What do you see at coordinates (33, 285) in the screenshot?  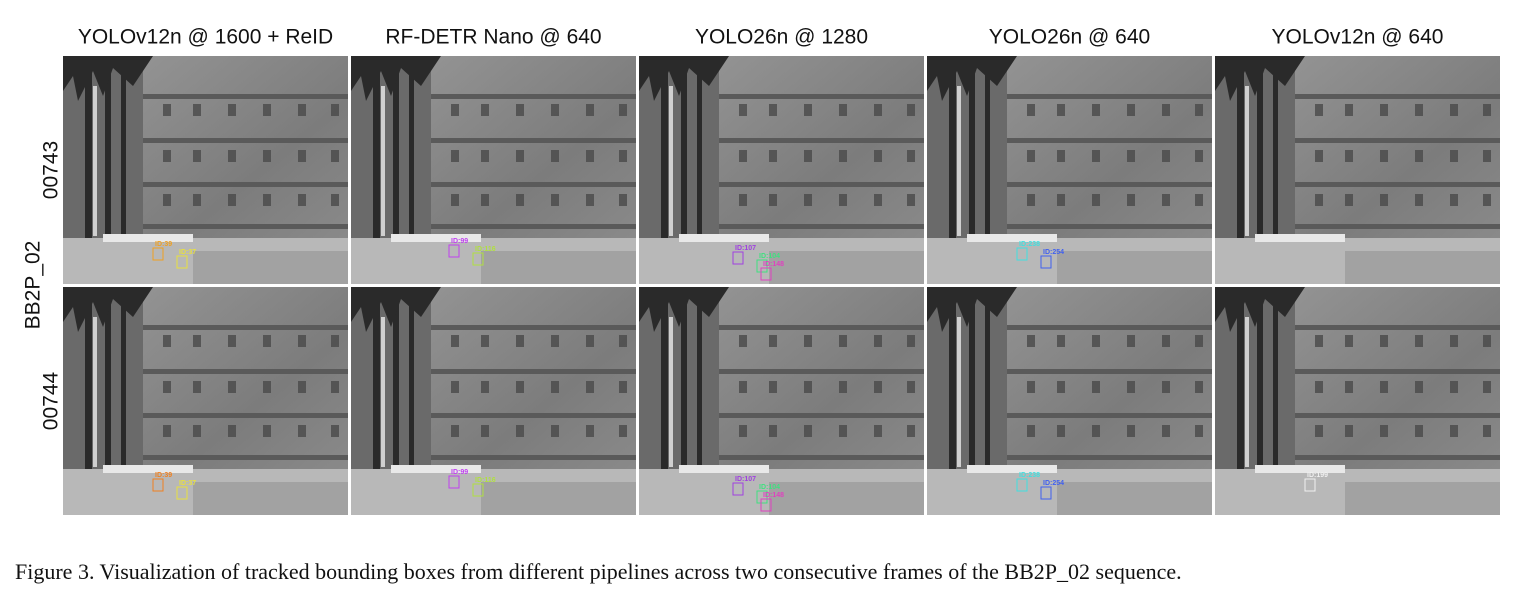 I see `sequence-label: BB2P_02` at bounding box center [33, 285].